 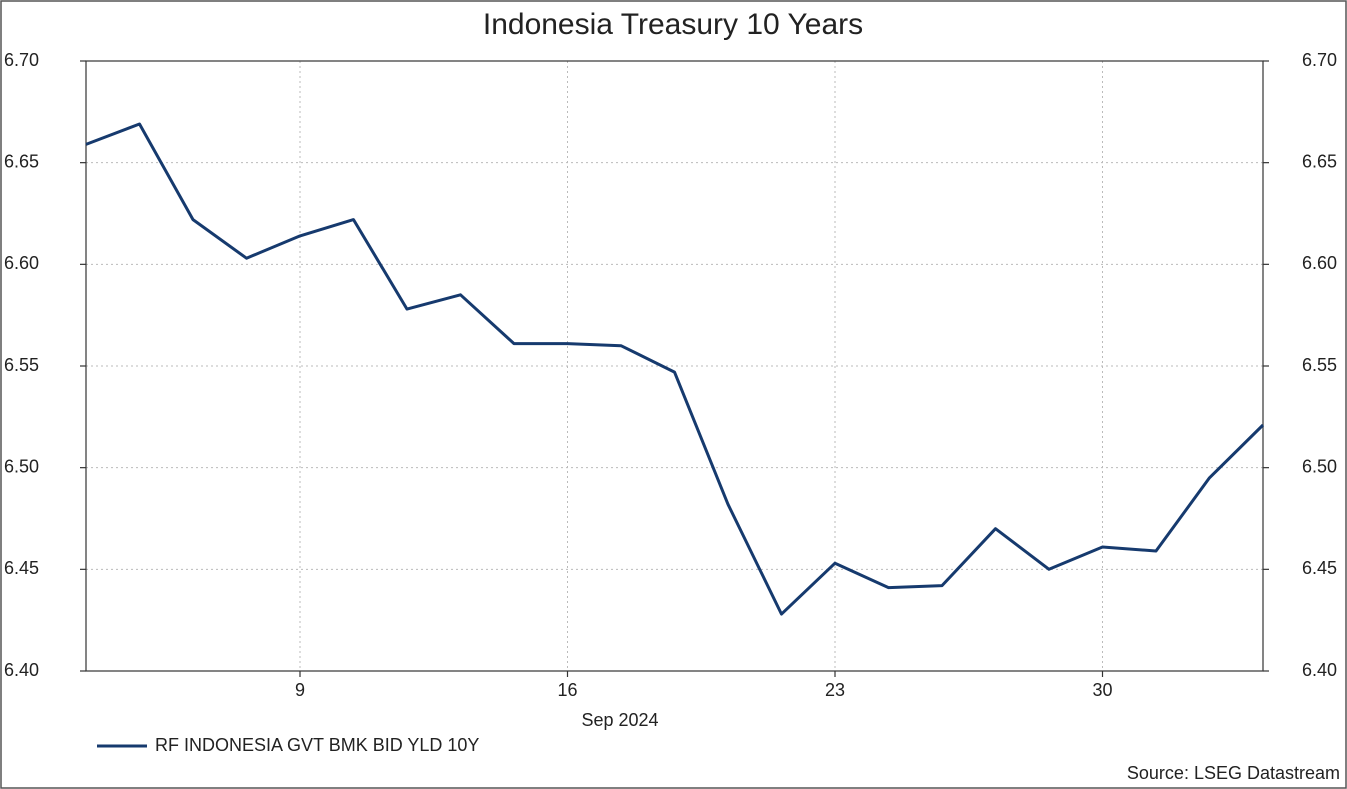 What do you see at coordinates (21, 466) in the screenshot?
I see `y-tick-label: 6.50` at bounding box center [21, 466].